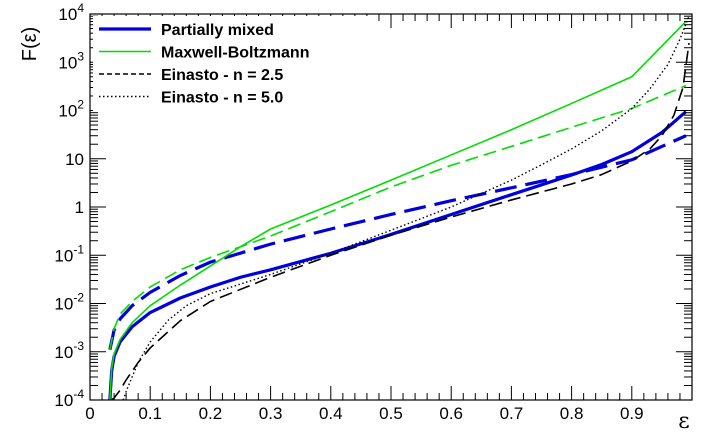 This screenshot has height=432, width=702. What do you see at coordinates (69, 398) in the screenshot?
I see `y-tick-label: 10⁻⁴` at bounding box center [69, 398].